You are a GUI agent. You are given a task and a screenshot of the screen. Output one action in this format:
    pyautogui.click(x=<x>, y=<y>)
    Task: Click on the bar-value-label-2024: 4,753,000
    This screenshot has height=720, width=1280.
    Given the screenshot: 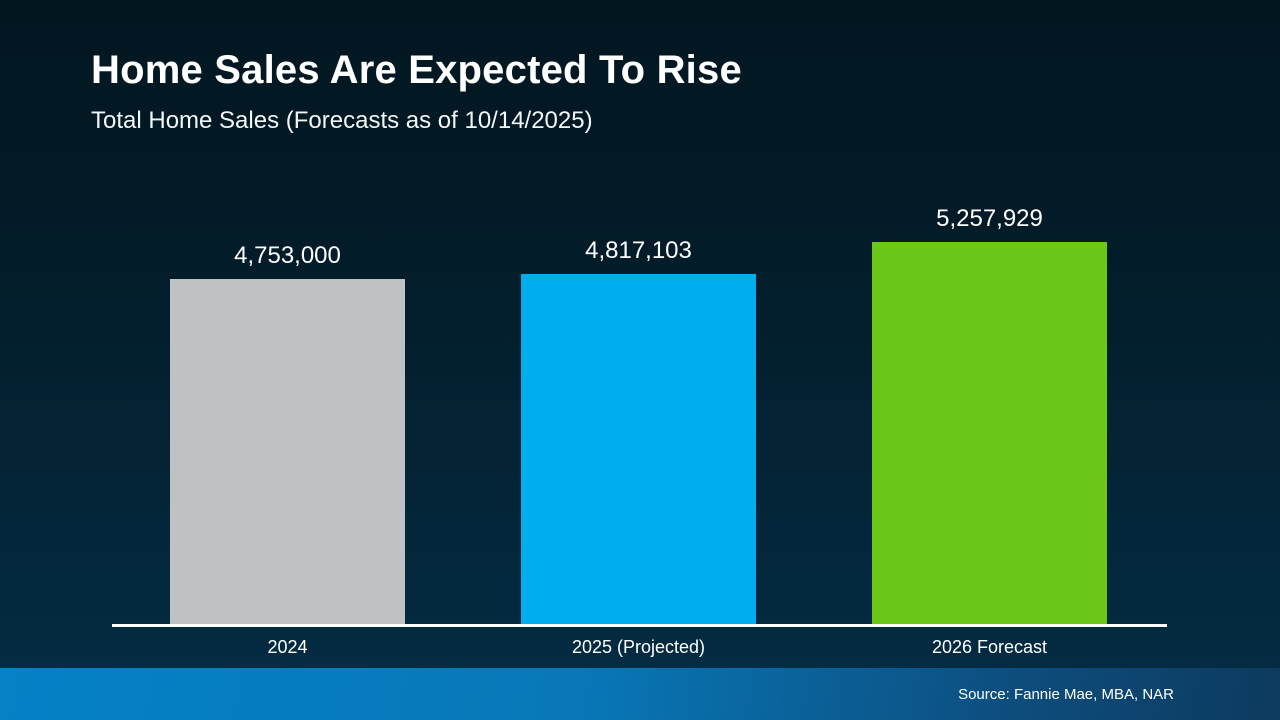 What is the action you would take?
    pyautogui.click(x=287, y=255)
    